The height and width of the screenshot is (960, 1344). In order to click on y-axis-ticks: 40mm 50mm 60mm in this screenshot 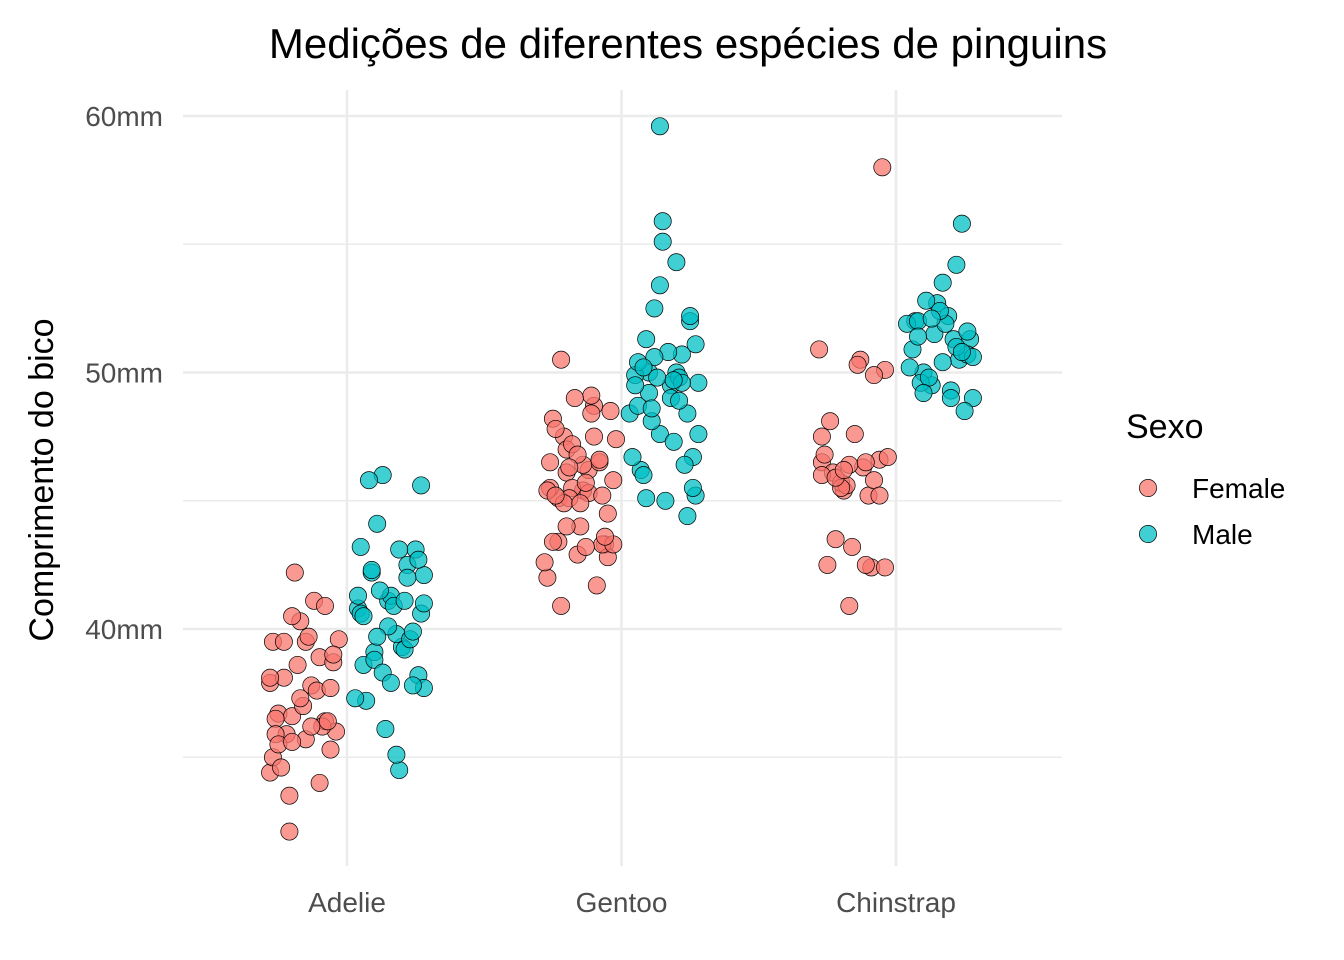, I will do `click(124, 373)`.